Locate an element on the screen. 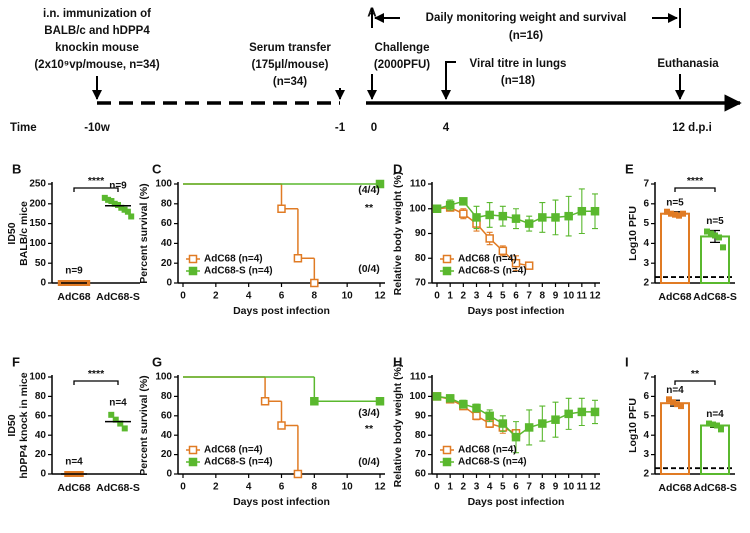  tick-label: -1 is located at coordinates (340, 128).